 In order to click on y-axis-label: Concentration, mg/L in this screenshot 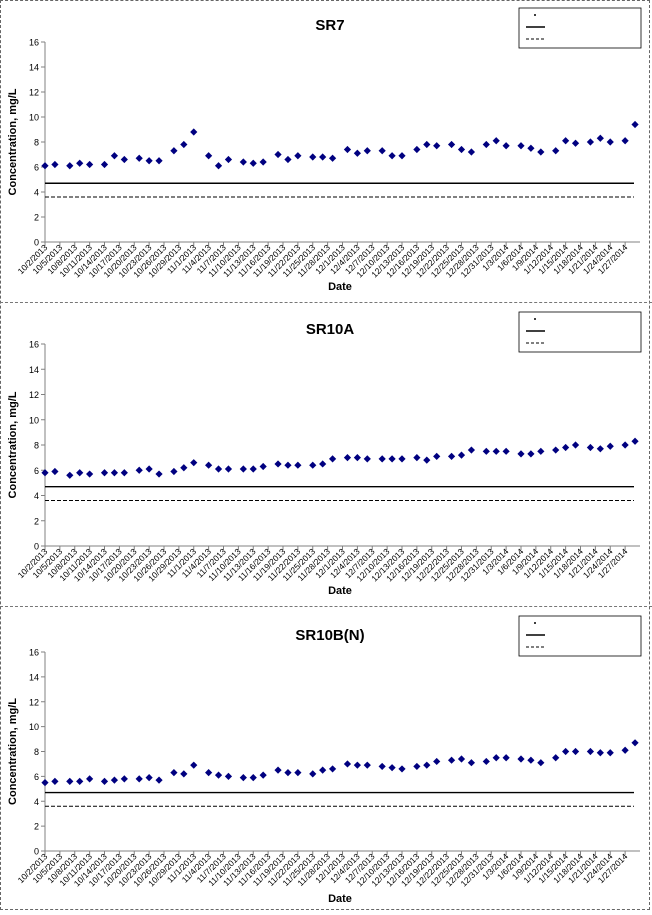, I will do `click(13, 141)`.